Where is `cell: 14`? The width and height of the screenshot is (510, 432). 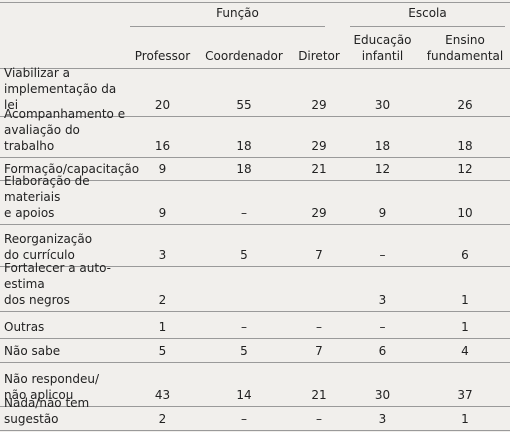 cell: 14 is located at coordinates (244, 395).